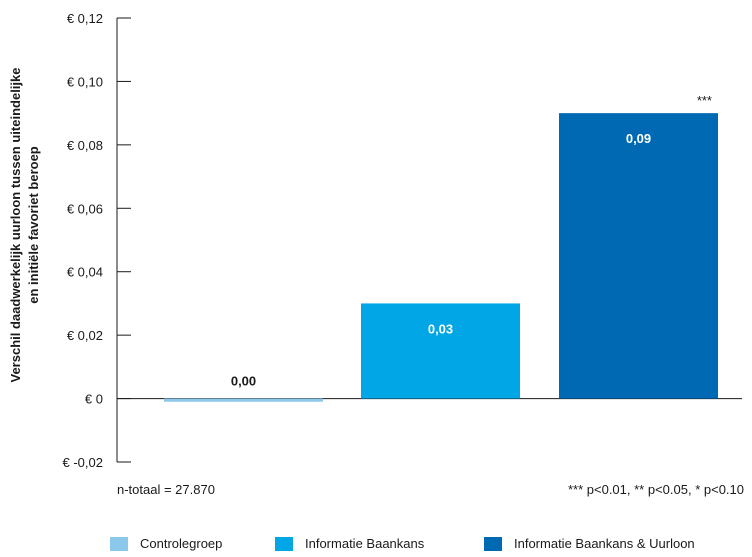 Image resolution: width=752 pixels, height=557 pixels. I want to click on y-axis-label-line2: en initiële favoriet beroep, so click(33, 225).